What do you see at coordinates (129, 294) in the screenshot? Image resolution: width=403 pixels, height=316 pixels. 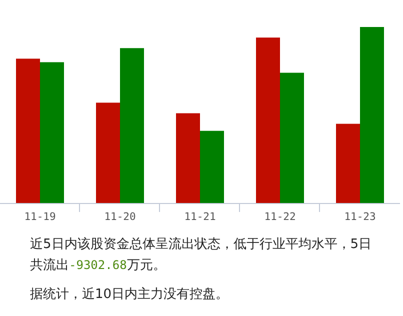 I see `text: 据统计，近10日内主力没有控盘。` at bounding box center [129, 294].